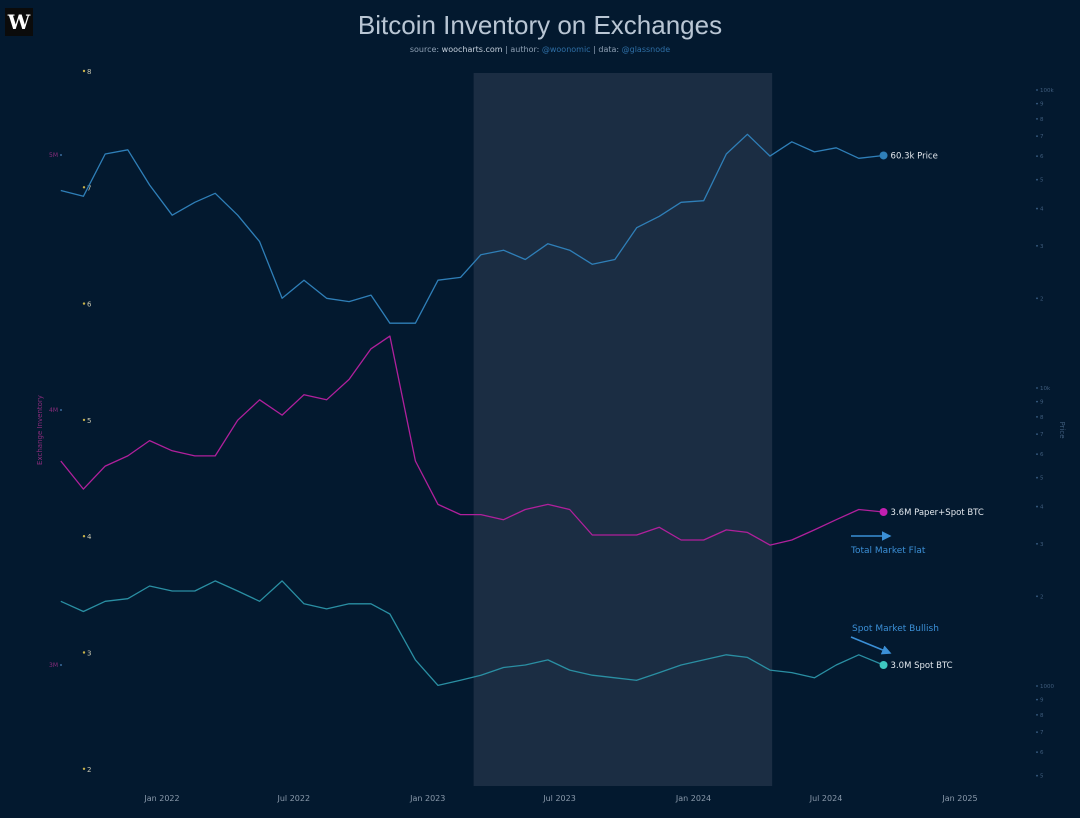 This screenshot has width=1080, height=818. I want to click on left-tick-label: 4, so click(89, 537).